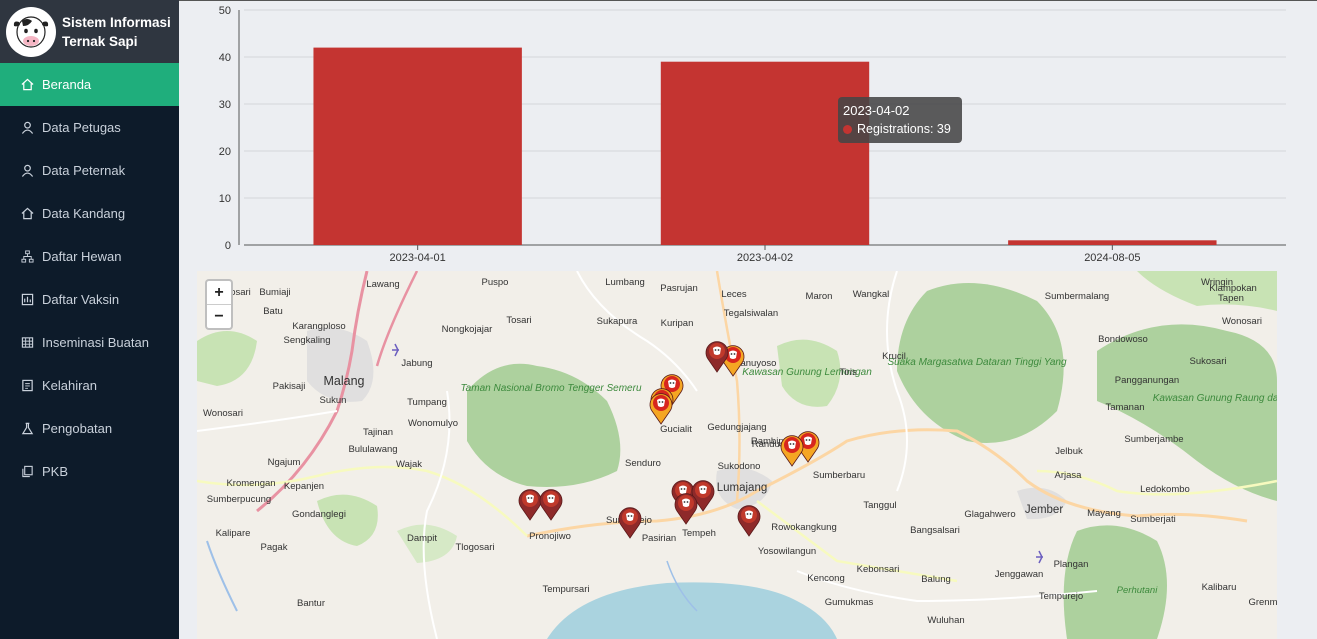 The image size is (1317, 639). What do you see at coordinates (27, 85) in the screenshot?
I see `home-icon` at bounding box center [27, 85].